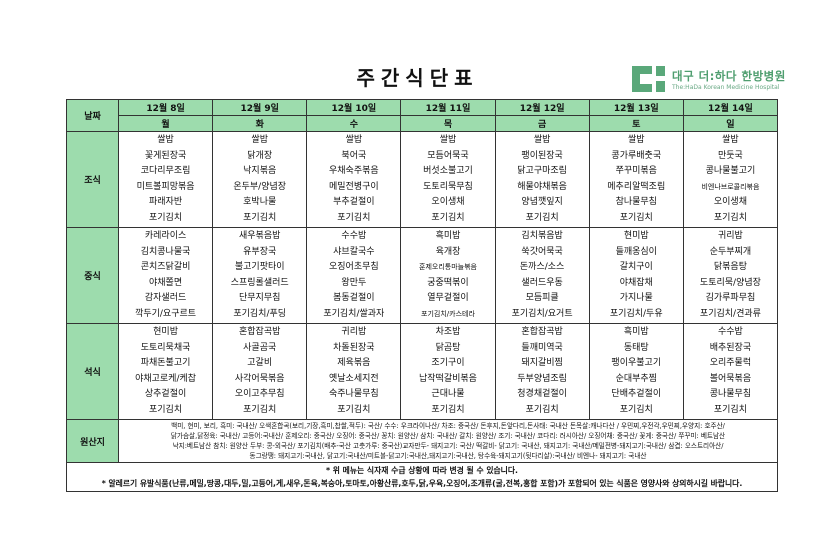 The height and width of the screenshot is (557, 835). Describe the element at coordinates (542, 179) in the screenshot. I see `menu-cell: 쌀밥 팽이된장국 닭고구마조림 해물야채볶음 양념깻잎지 포기김치` at that location.